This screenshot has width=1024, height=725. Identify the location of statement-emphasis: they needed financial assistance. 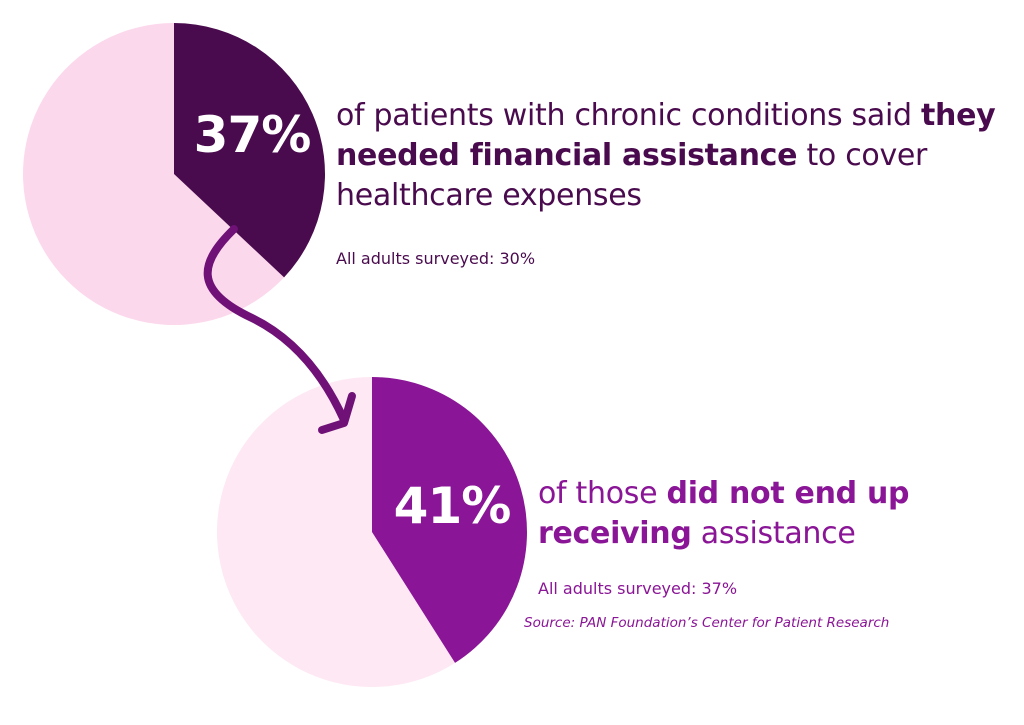
(666, 135).